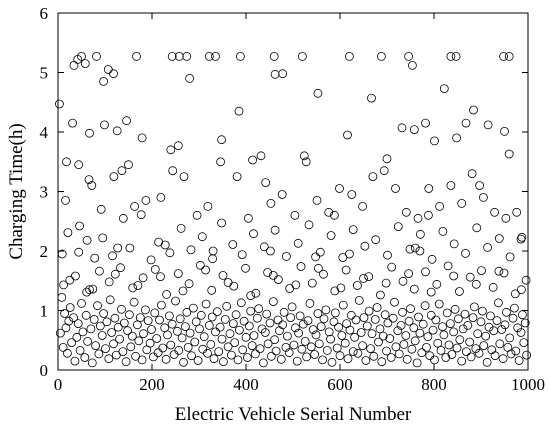 This screenshot has height=430, width=550. Describe the element at coordinates (293, 414) in the screenshot. I see `x-axis-title: Electric Vehicle Serial Number` at that location.